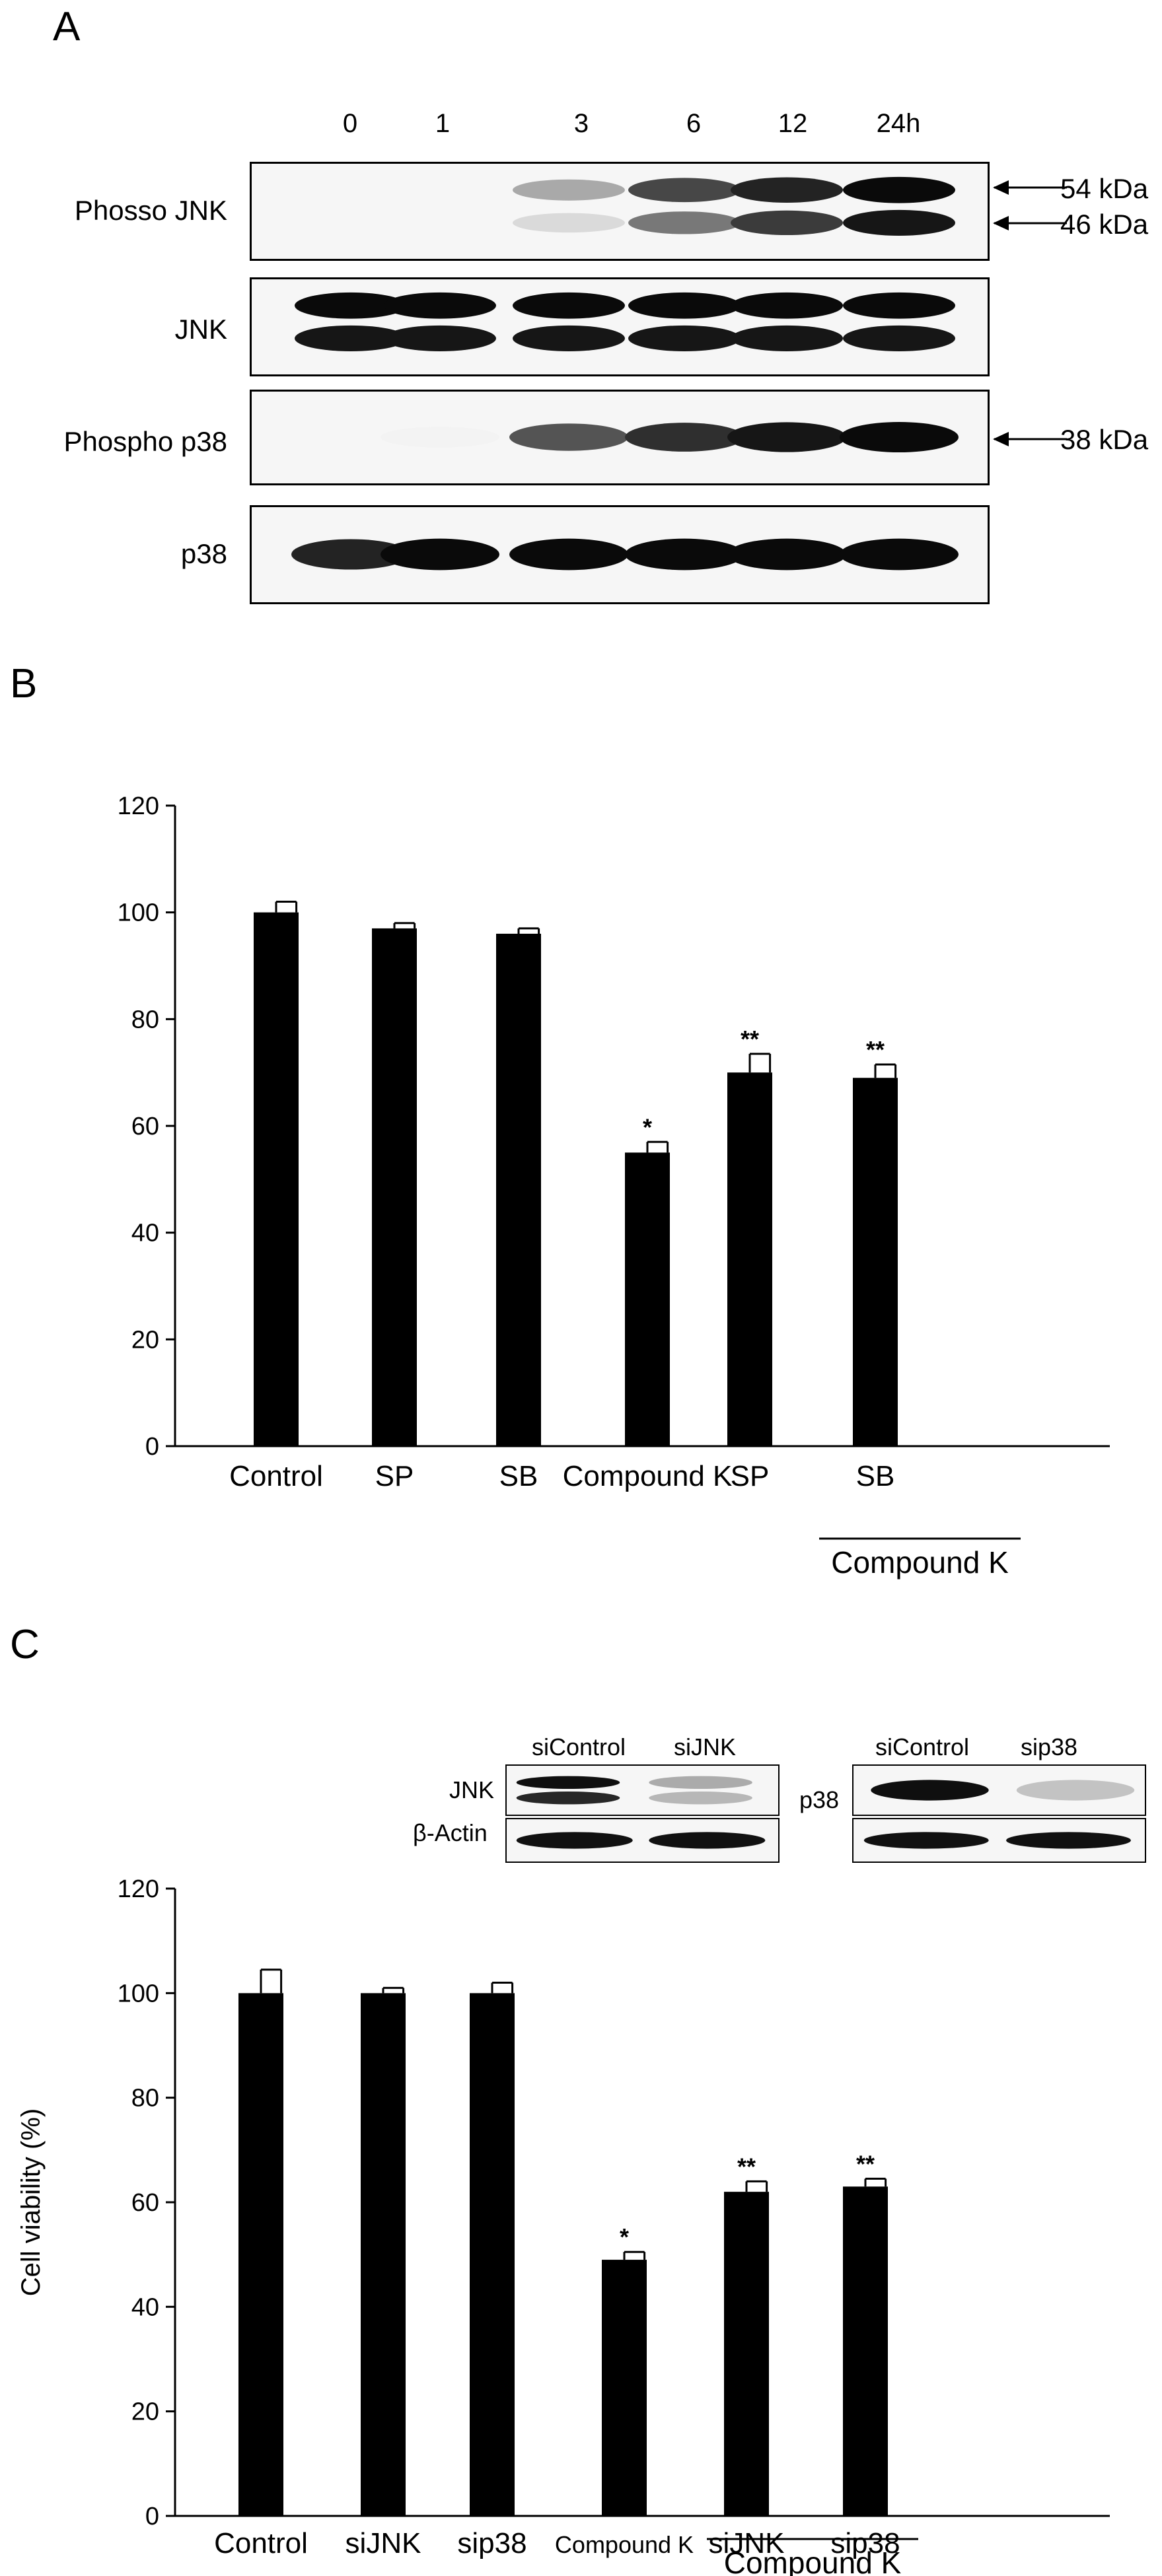 The width and height of the screenshot is (1162, 2576). Describe the element at coordinates (579, 1746) in the screenshot. I see `inset-left-header-1: siControl` at that location.